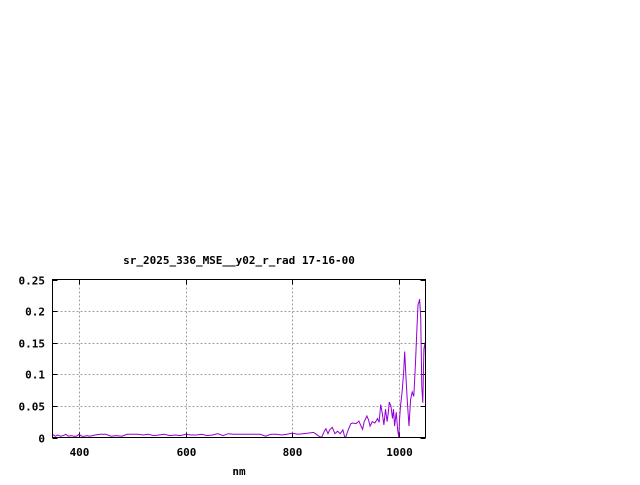 The height and width of the screenshot is (485, 640). What do you see at coordinates (293, 452) in the screenshot?
I see `x-tick-label: 800` at bounding box center [293, 452].